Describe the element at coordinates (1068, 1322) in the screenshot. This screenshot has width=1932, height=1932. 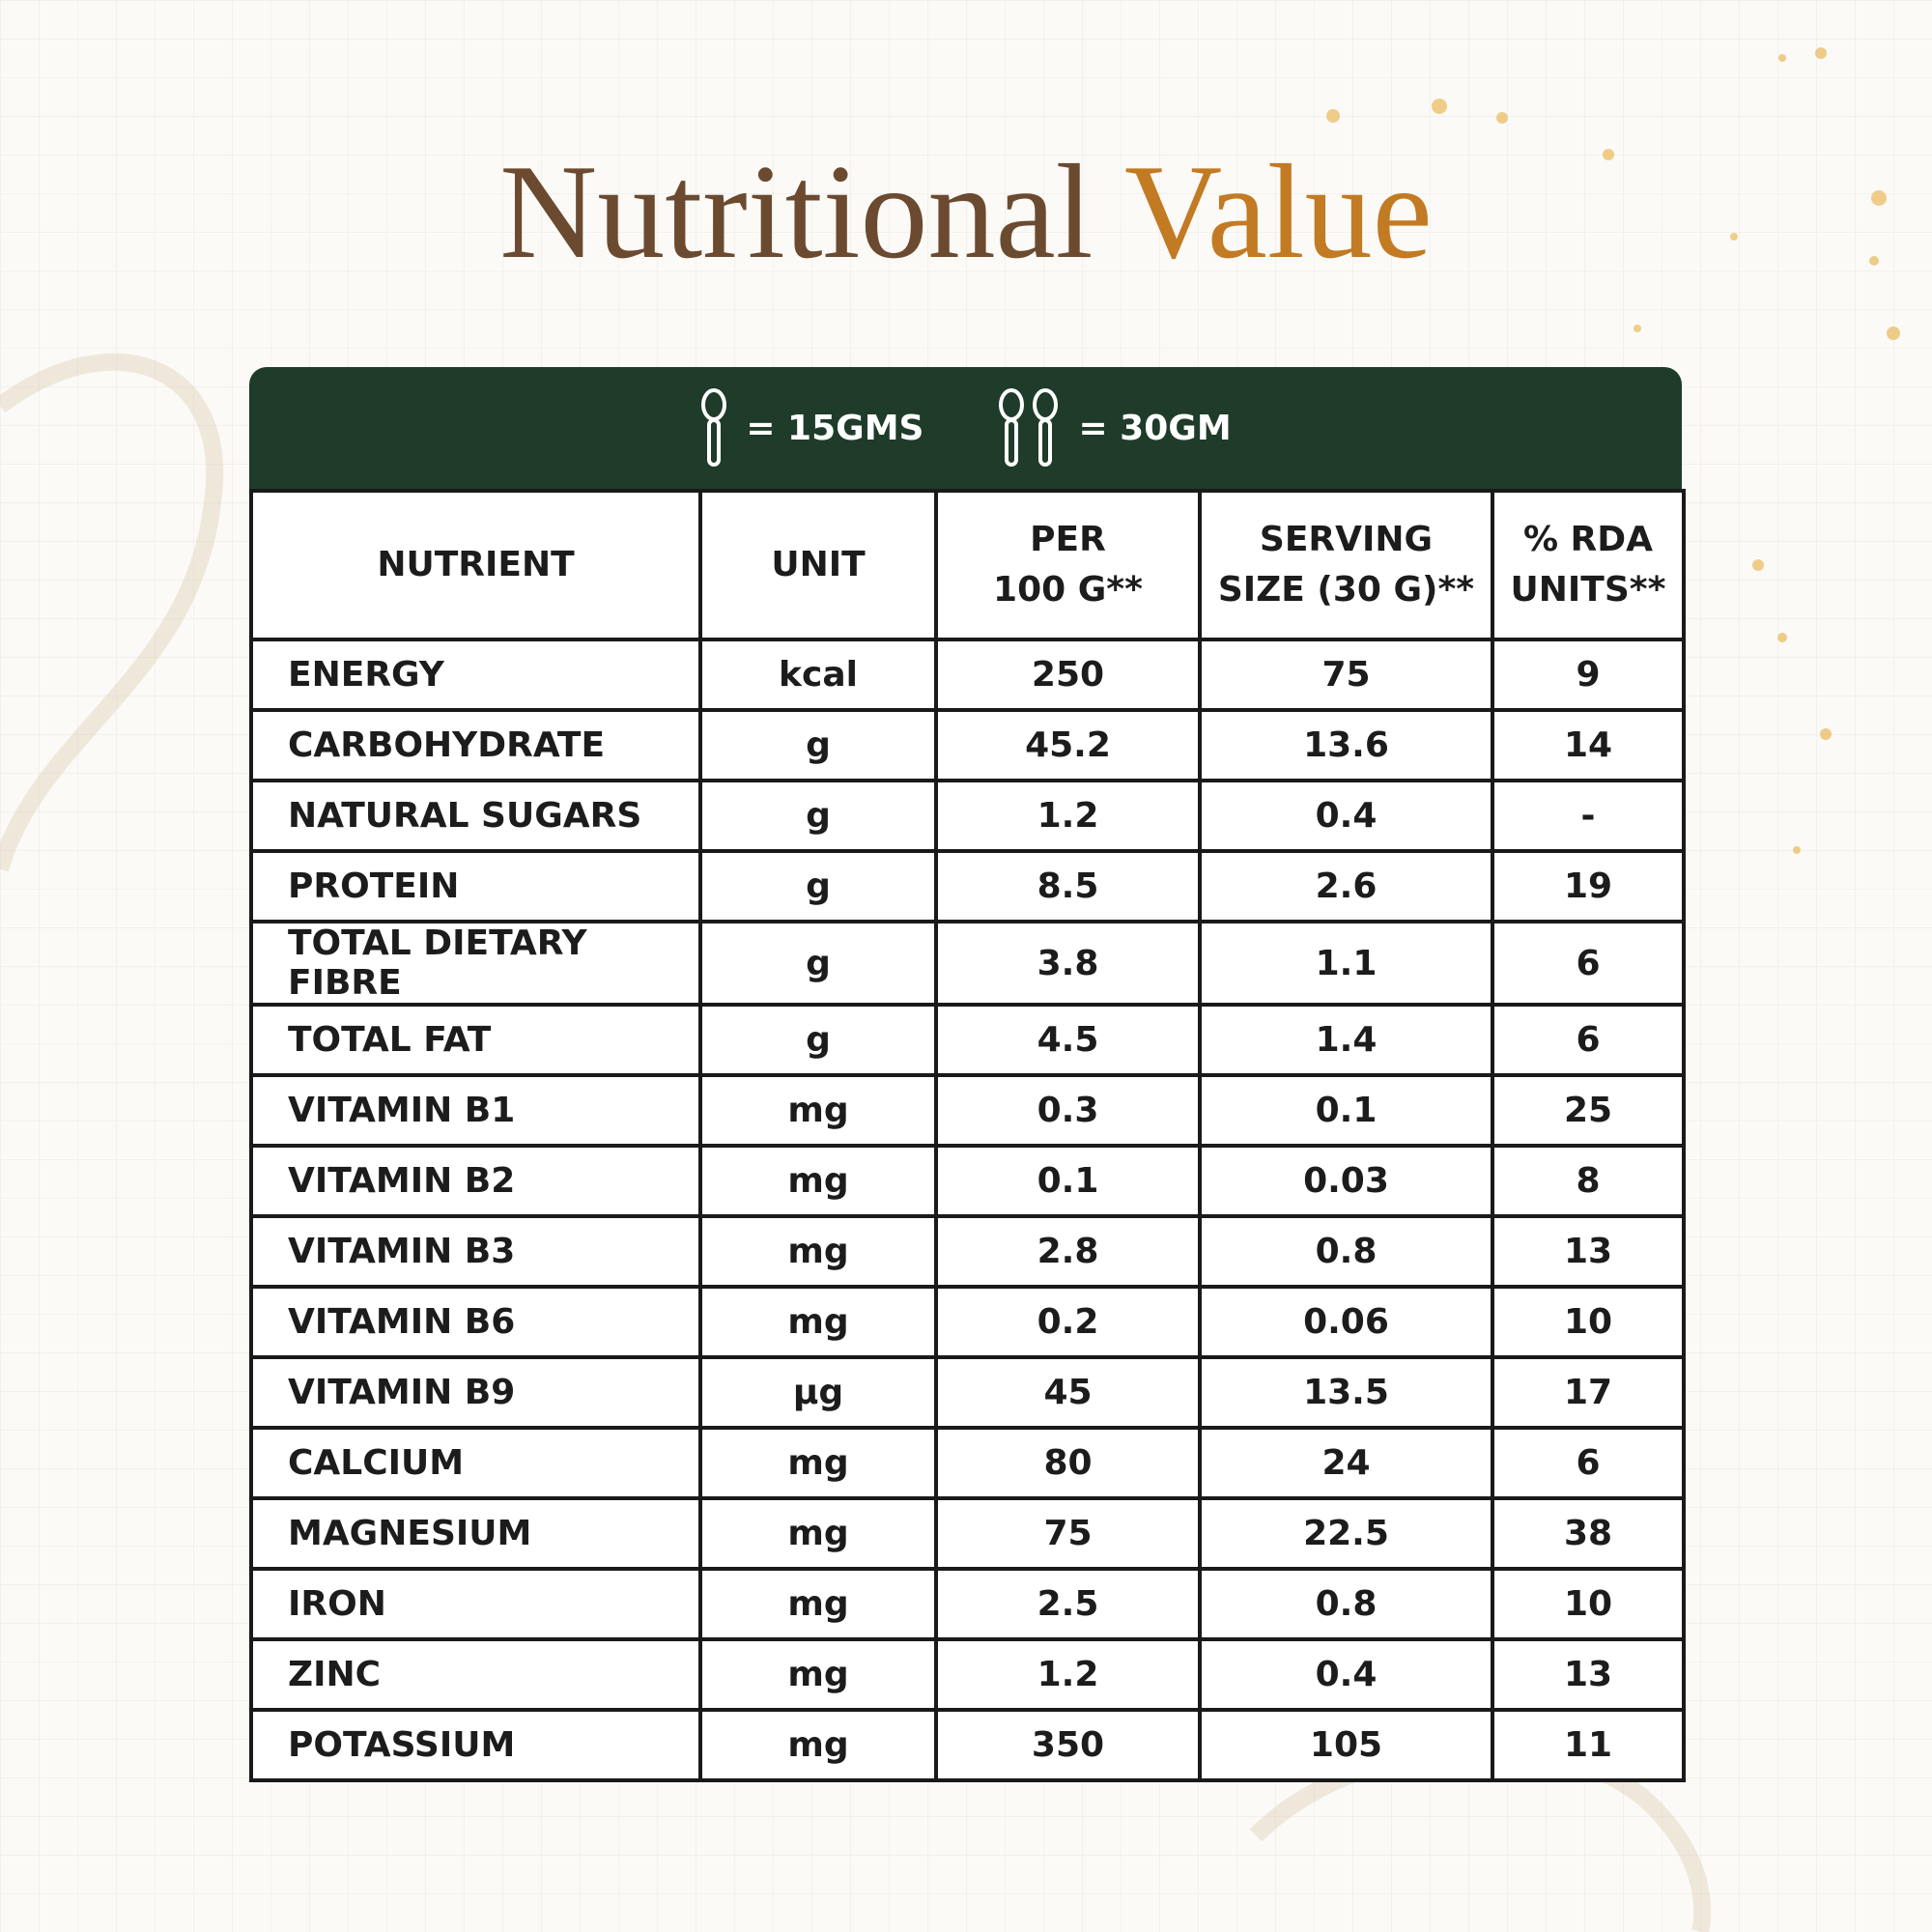
I see `cell: 0.2` at that location.